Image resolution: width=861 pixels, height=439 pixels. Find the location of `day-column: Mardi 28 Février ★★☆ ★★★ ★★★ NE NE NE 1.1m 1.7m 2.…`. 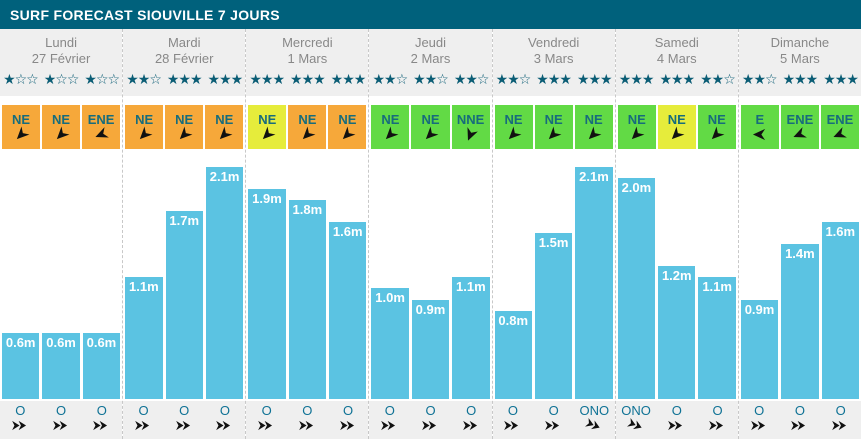

day-column: Mardi 28 Février ★★☆ ★★★ ★★★ NE NE NE 1.1m 1.7m 2.… is located at coordinates (185, 234).